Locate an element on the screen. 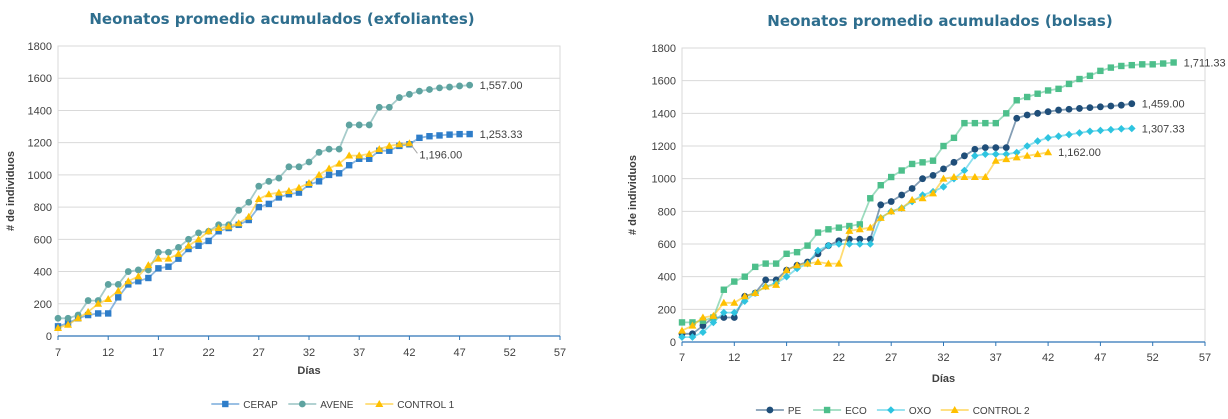 Image resolution: width=1228 pixels, height=419 pixels. legend-label: CONTROL 2 is located at coordinates (1001, 411).